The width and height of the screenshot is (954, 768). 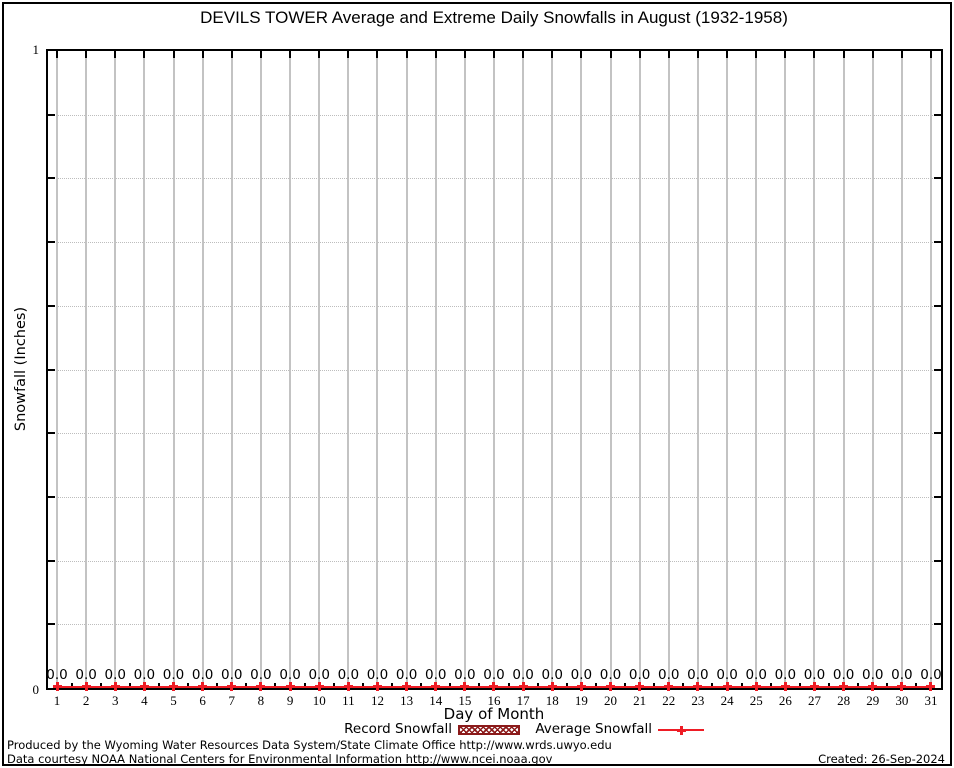 What do you see at coordinates (407, 700) in the screenshot?
I see `x-tick-label: 13` at bounding box center [407, 700].